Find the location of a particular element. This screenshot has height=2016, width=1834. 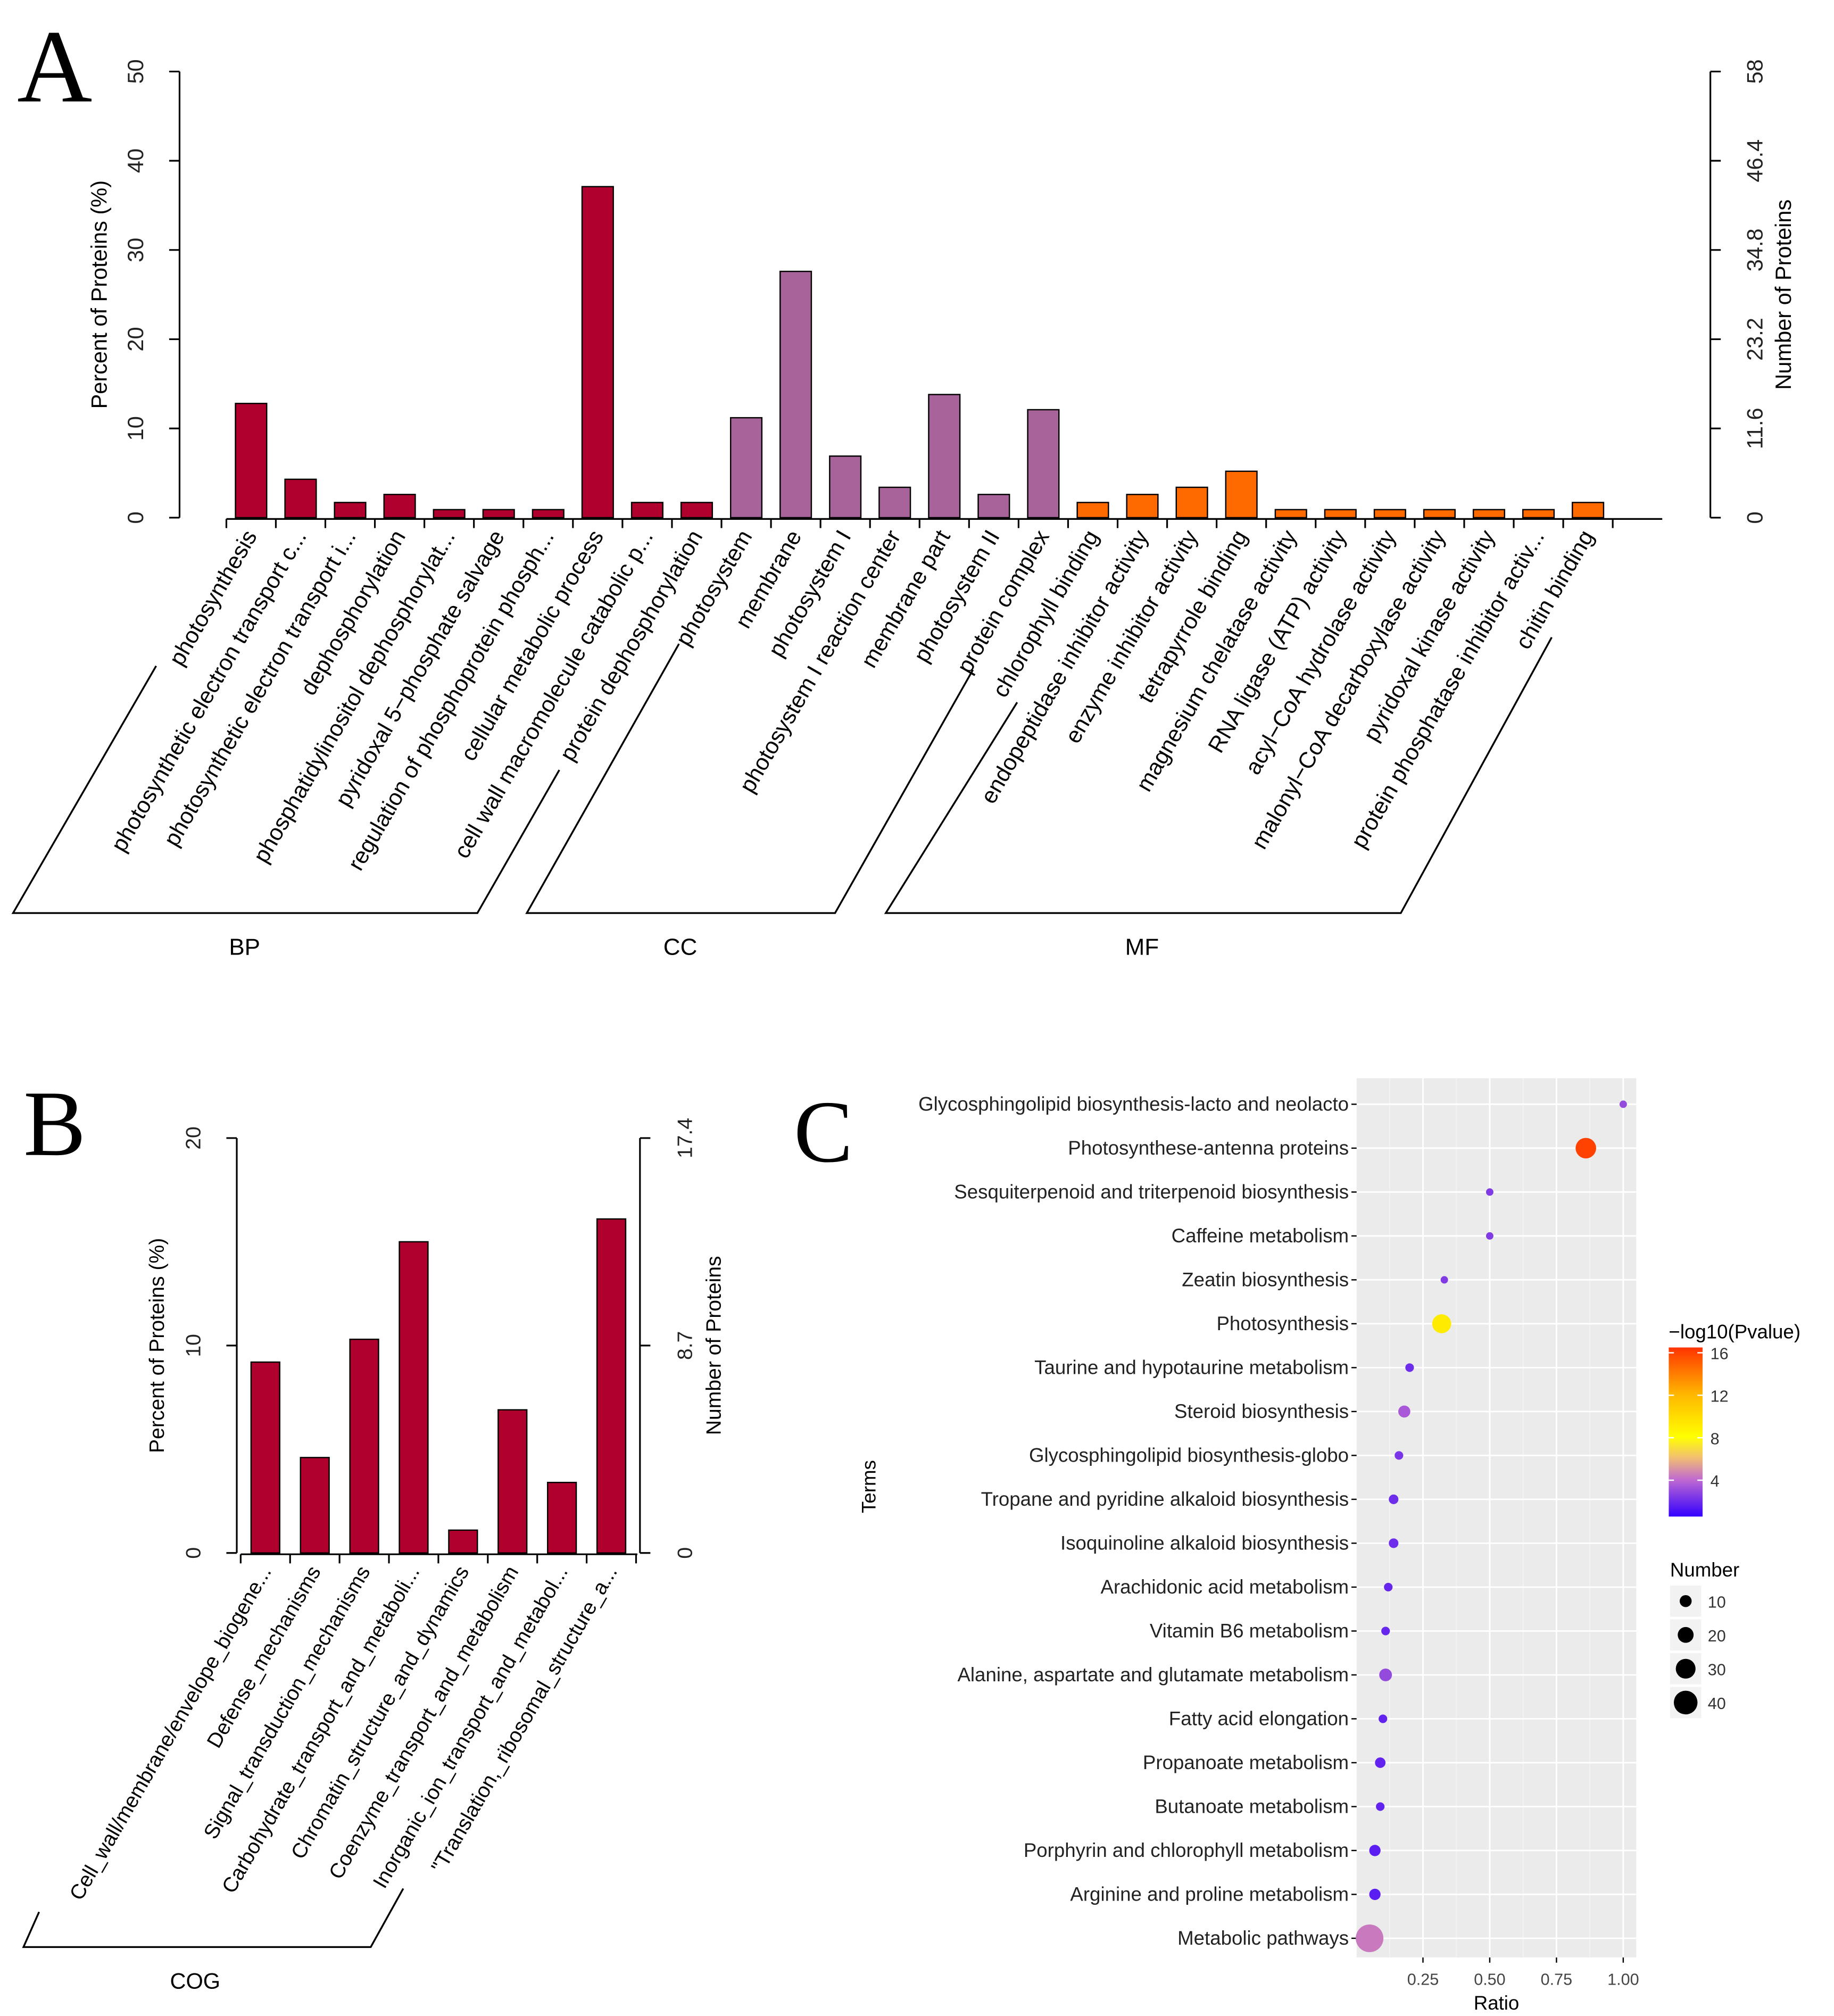

size-legend-label: 10 is located at coordinates (1717, 1602).